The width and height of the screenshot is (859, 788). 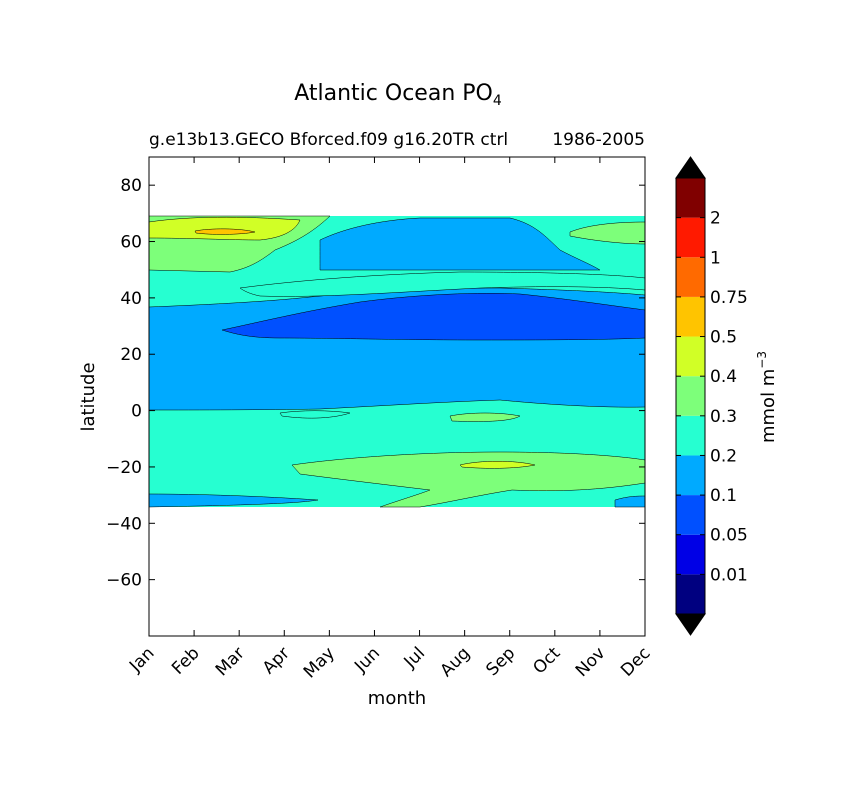 What do you see at coordinates (485, 417) in the screenshot?
I see `contour-0.3-eq` at bounding box center [485, 417].